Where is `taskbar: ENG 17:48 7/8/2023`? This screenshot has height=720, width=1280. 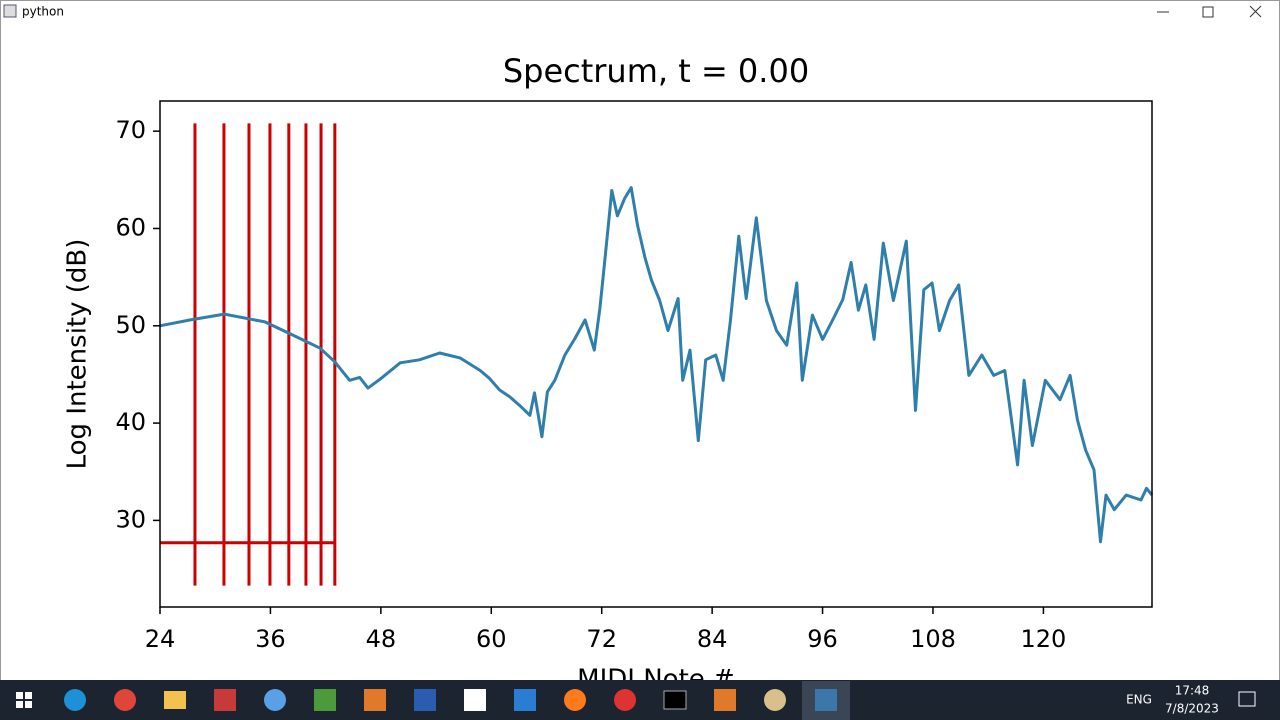
taskbar: ENG 17:48 7/8/2023 is located at coordinates (640, 700).